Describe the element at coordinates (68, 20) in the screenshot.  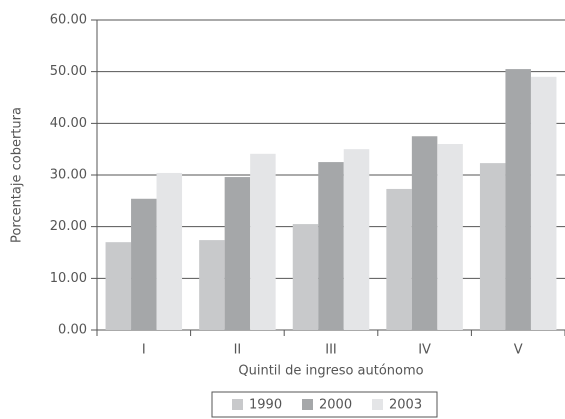
I see `y-tick-label: 60.00` at that location.